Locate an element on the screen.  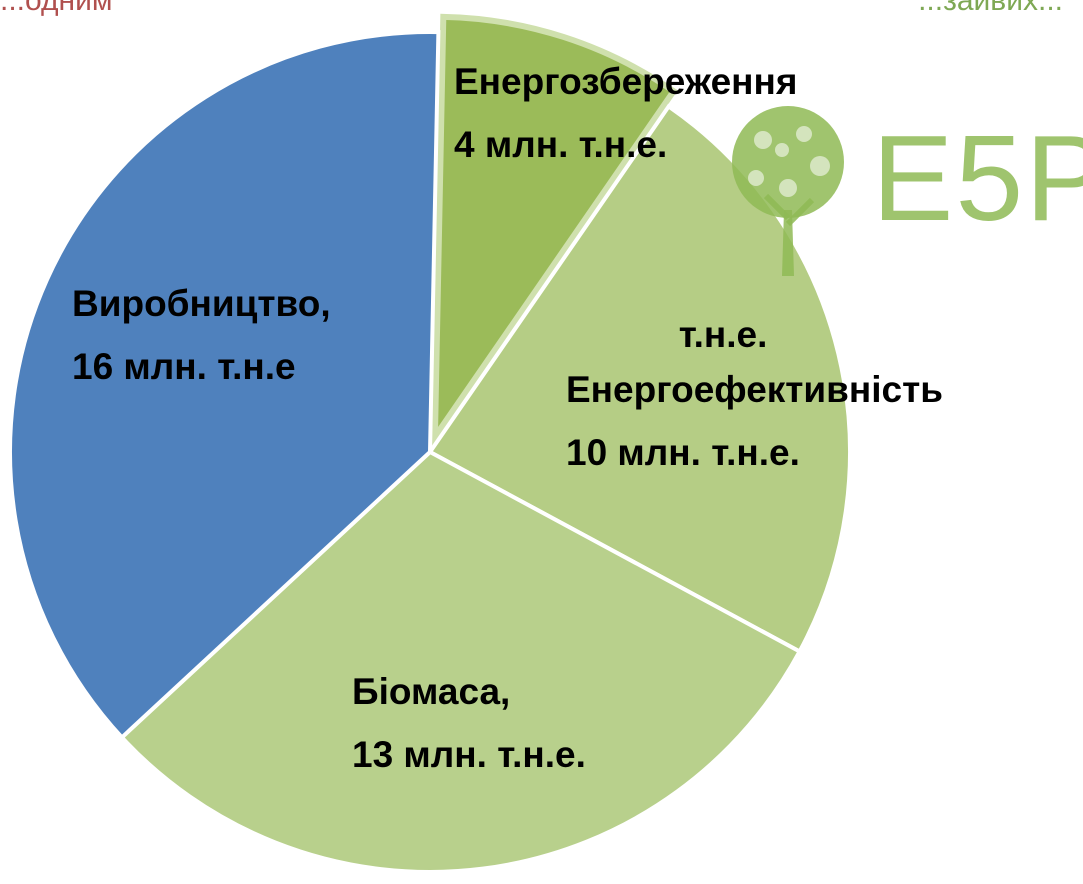
slice-label-biomass: Біомаса, 13 млн. т.н.е. is located at coordinates (469, 723).